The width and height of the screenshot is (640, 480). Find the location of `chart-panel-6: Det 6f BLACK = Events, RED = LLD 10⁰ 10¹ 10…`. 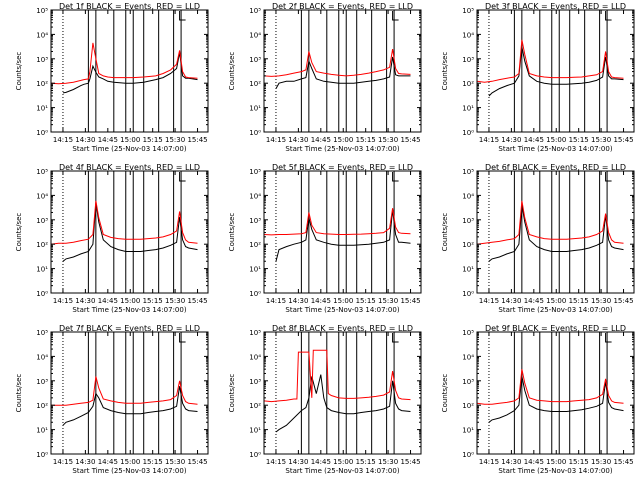

chart-panel-6: Det 6f BLACK = Events, RED = LLD 10⁰ 10¹ 10… is located at coordinates (538, 238).